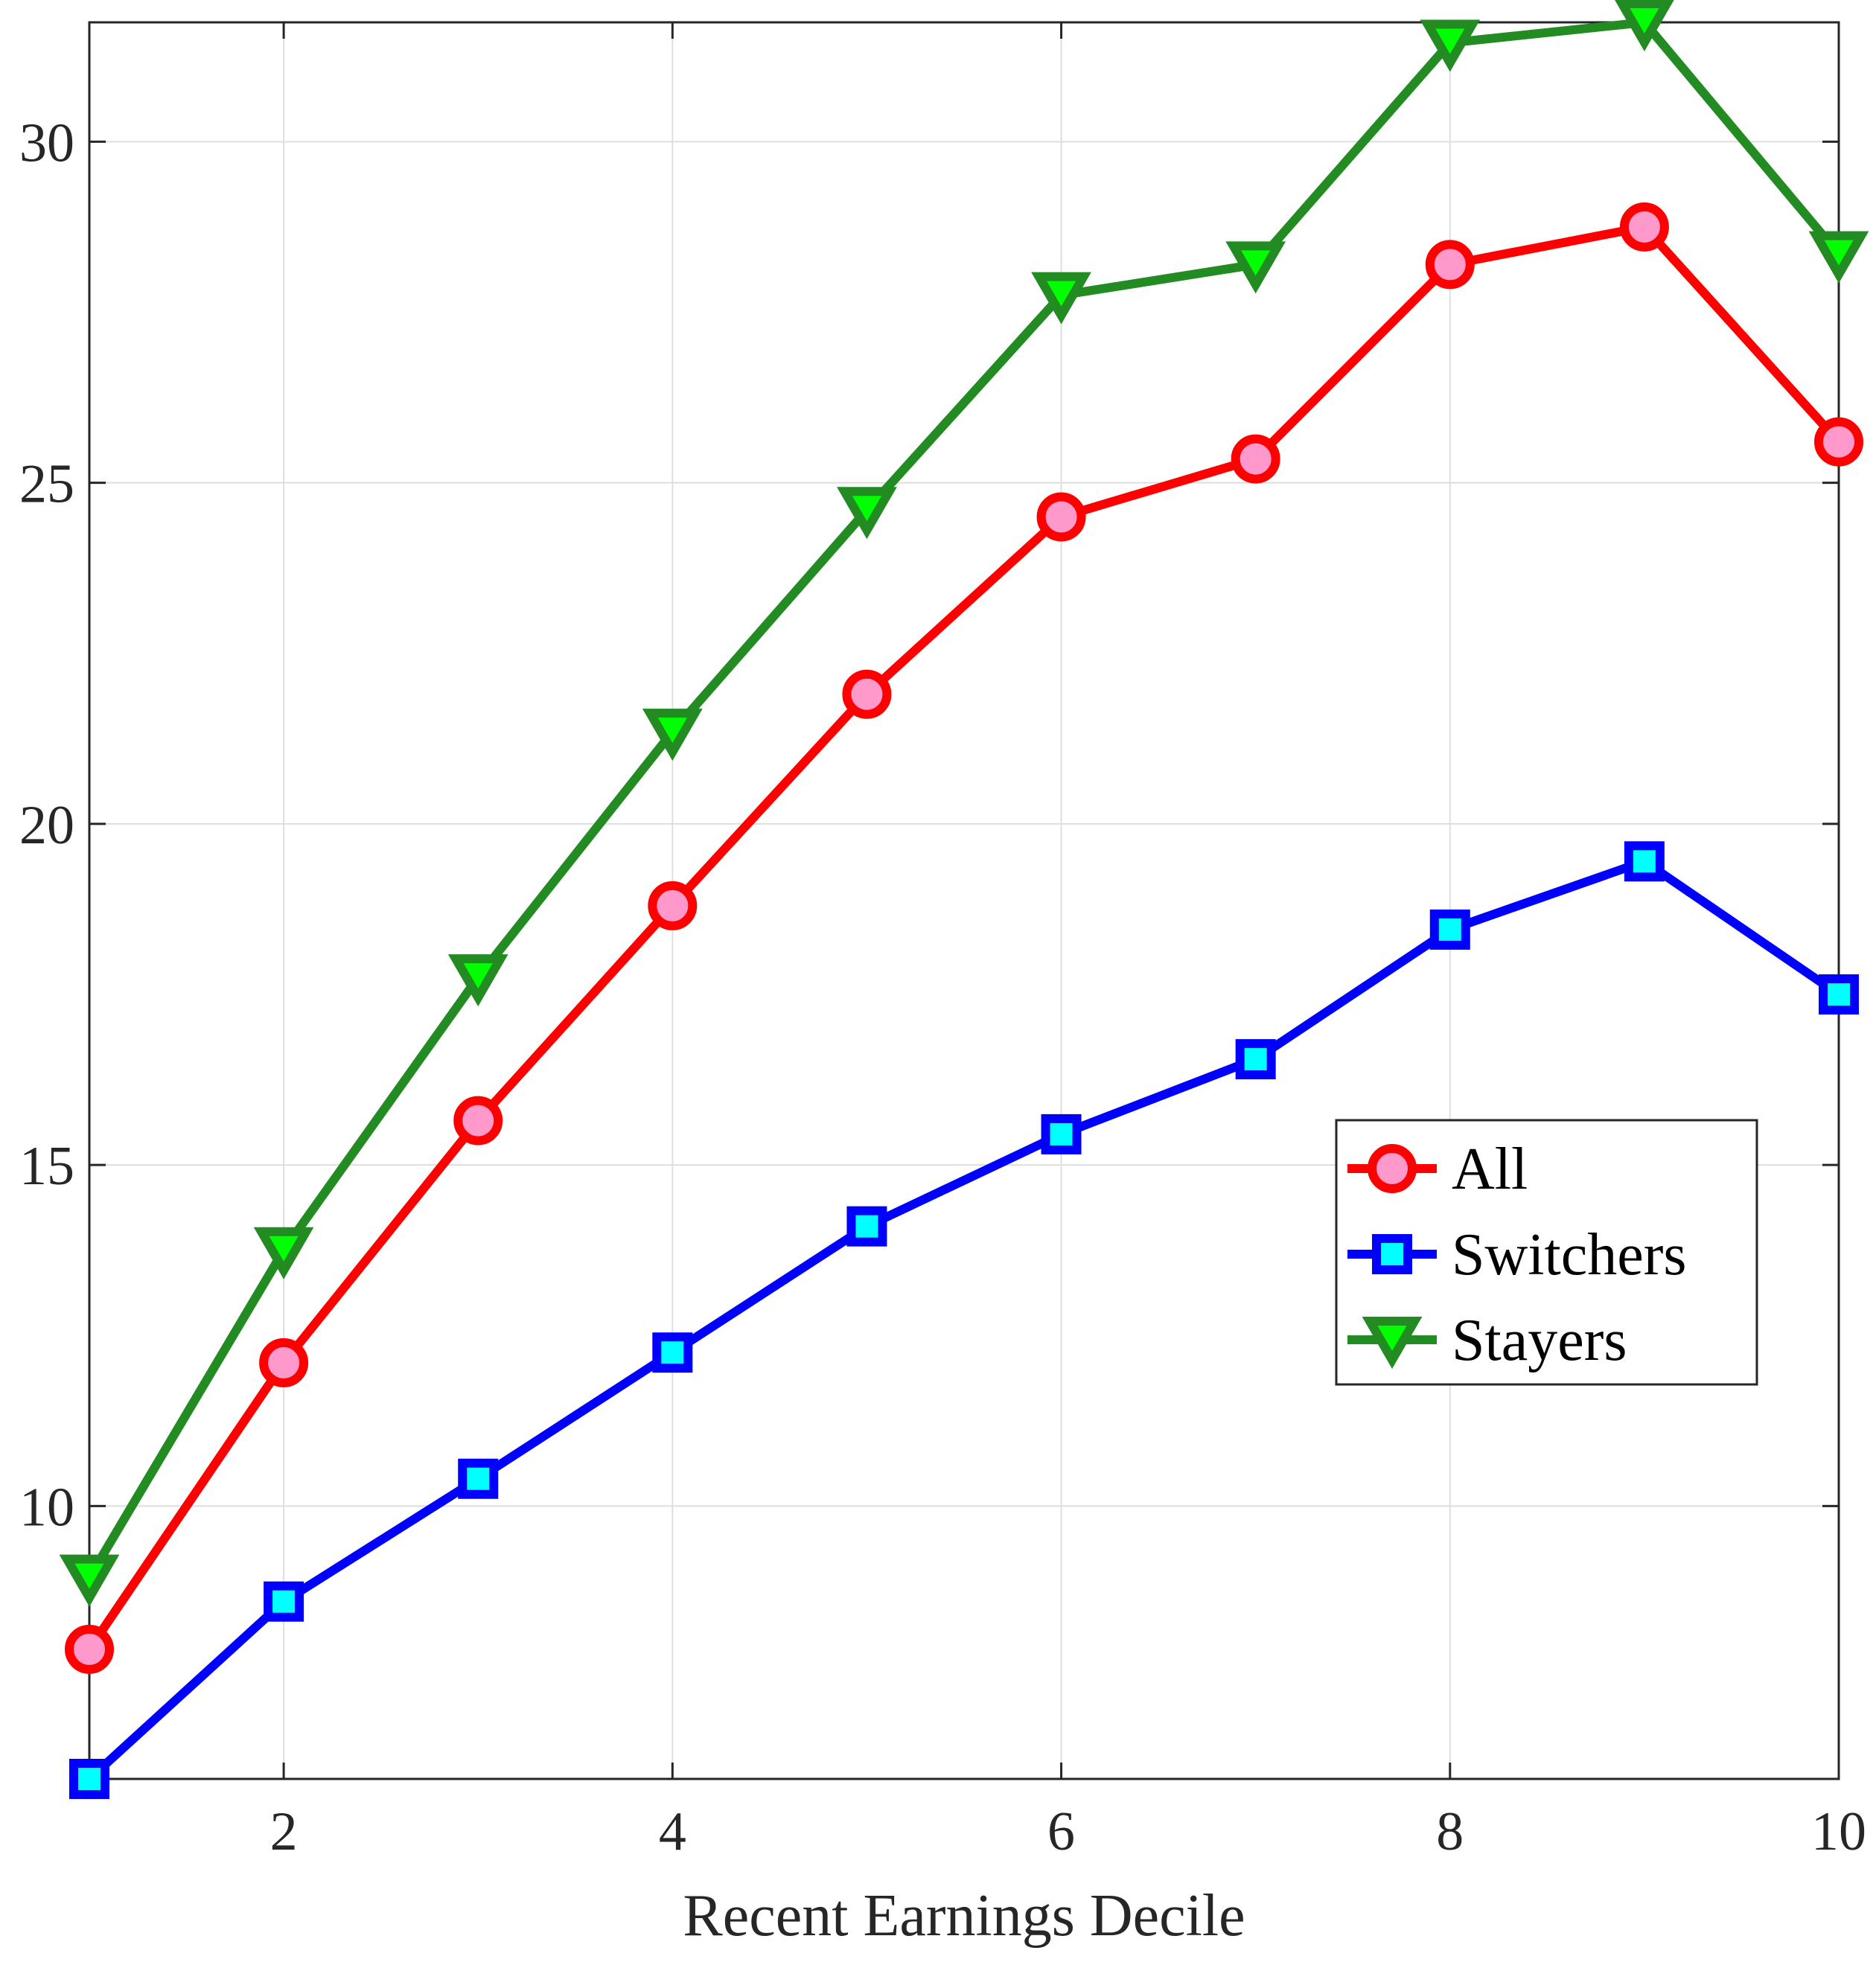 The image size is (1876, 1965). What do you see at coordinates (284, 1831) in the screenshot?
I see `x-tick-label: 2` at bounding box center [284, 1831].